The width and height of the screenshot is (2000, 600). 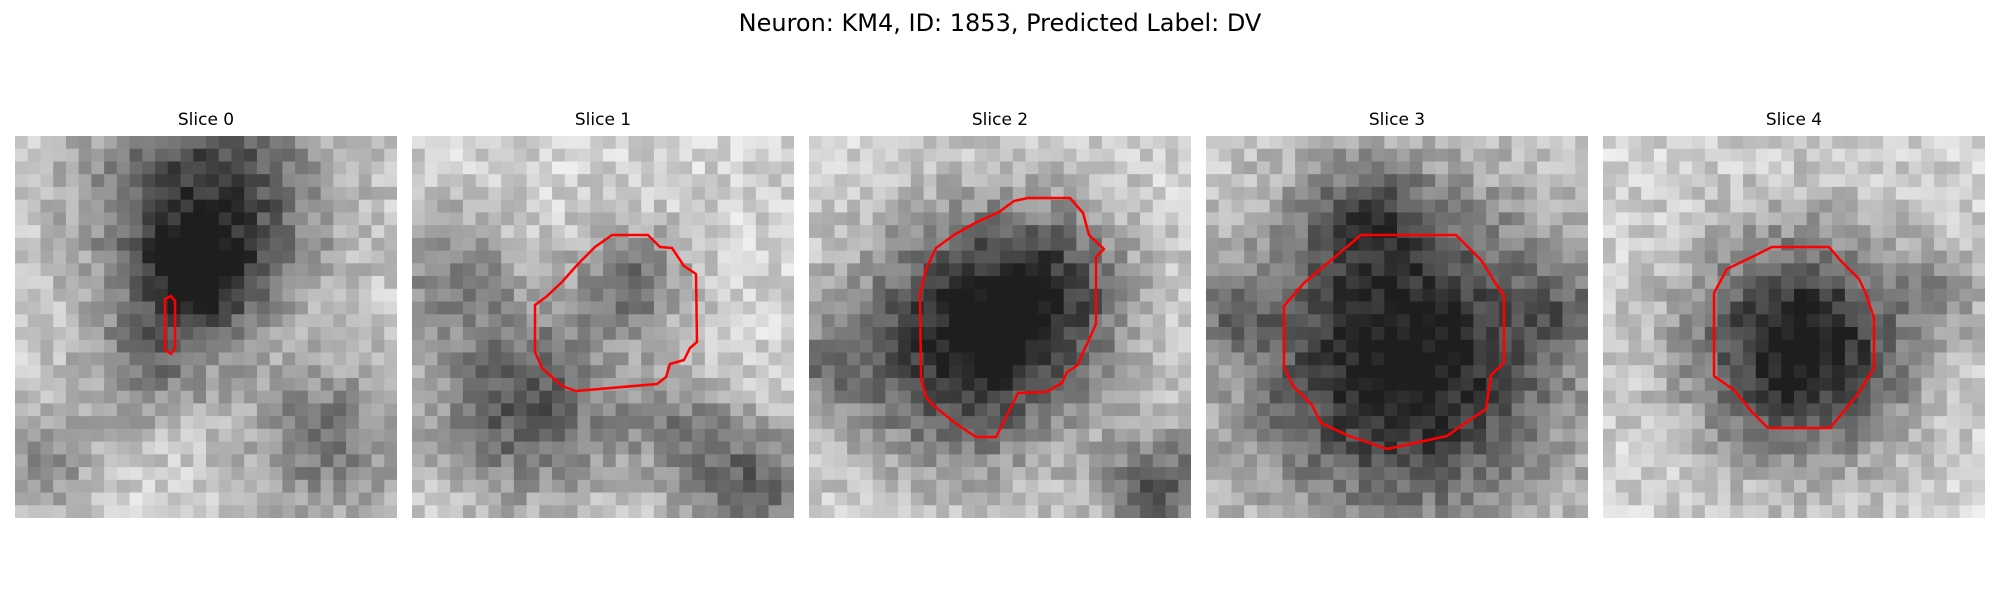 I want to click on slice-panel-2: Slice 2, so click(x=1000, y=313).